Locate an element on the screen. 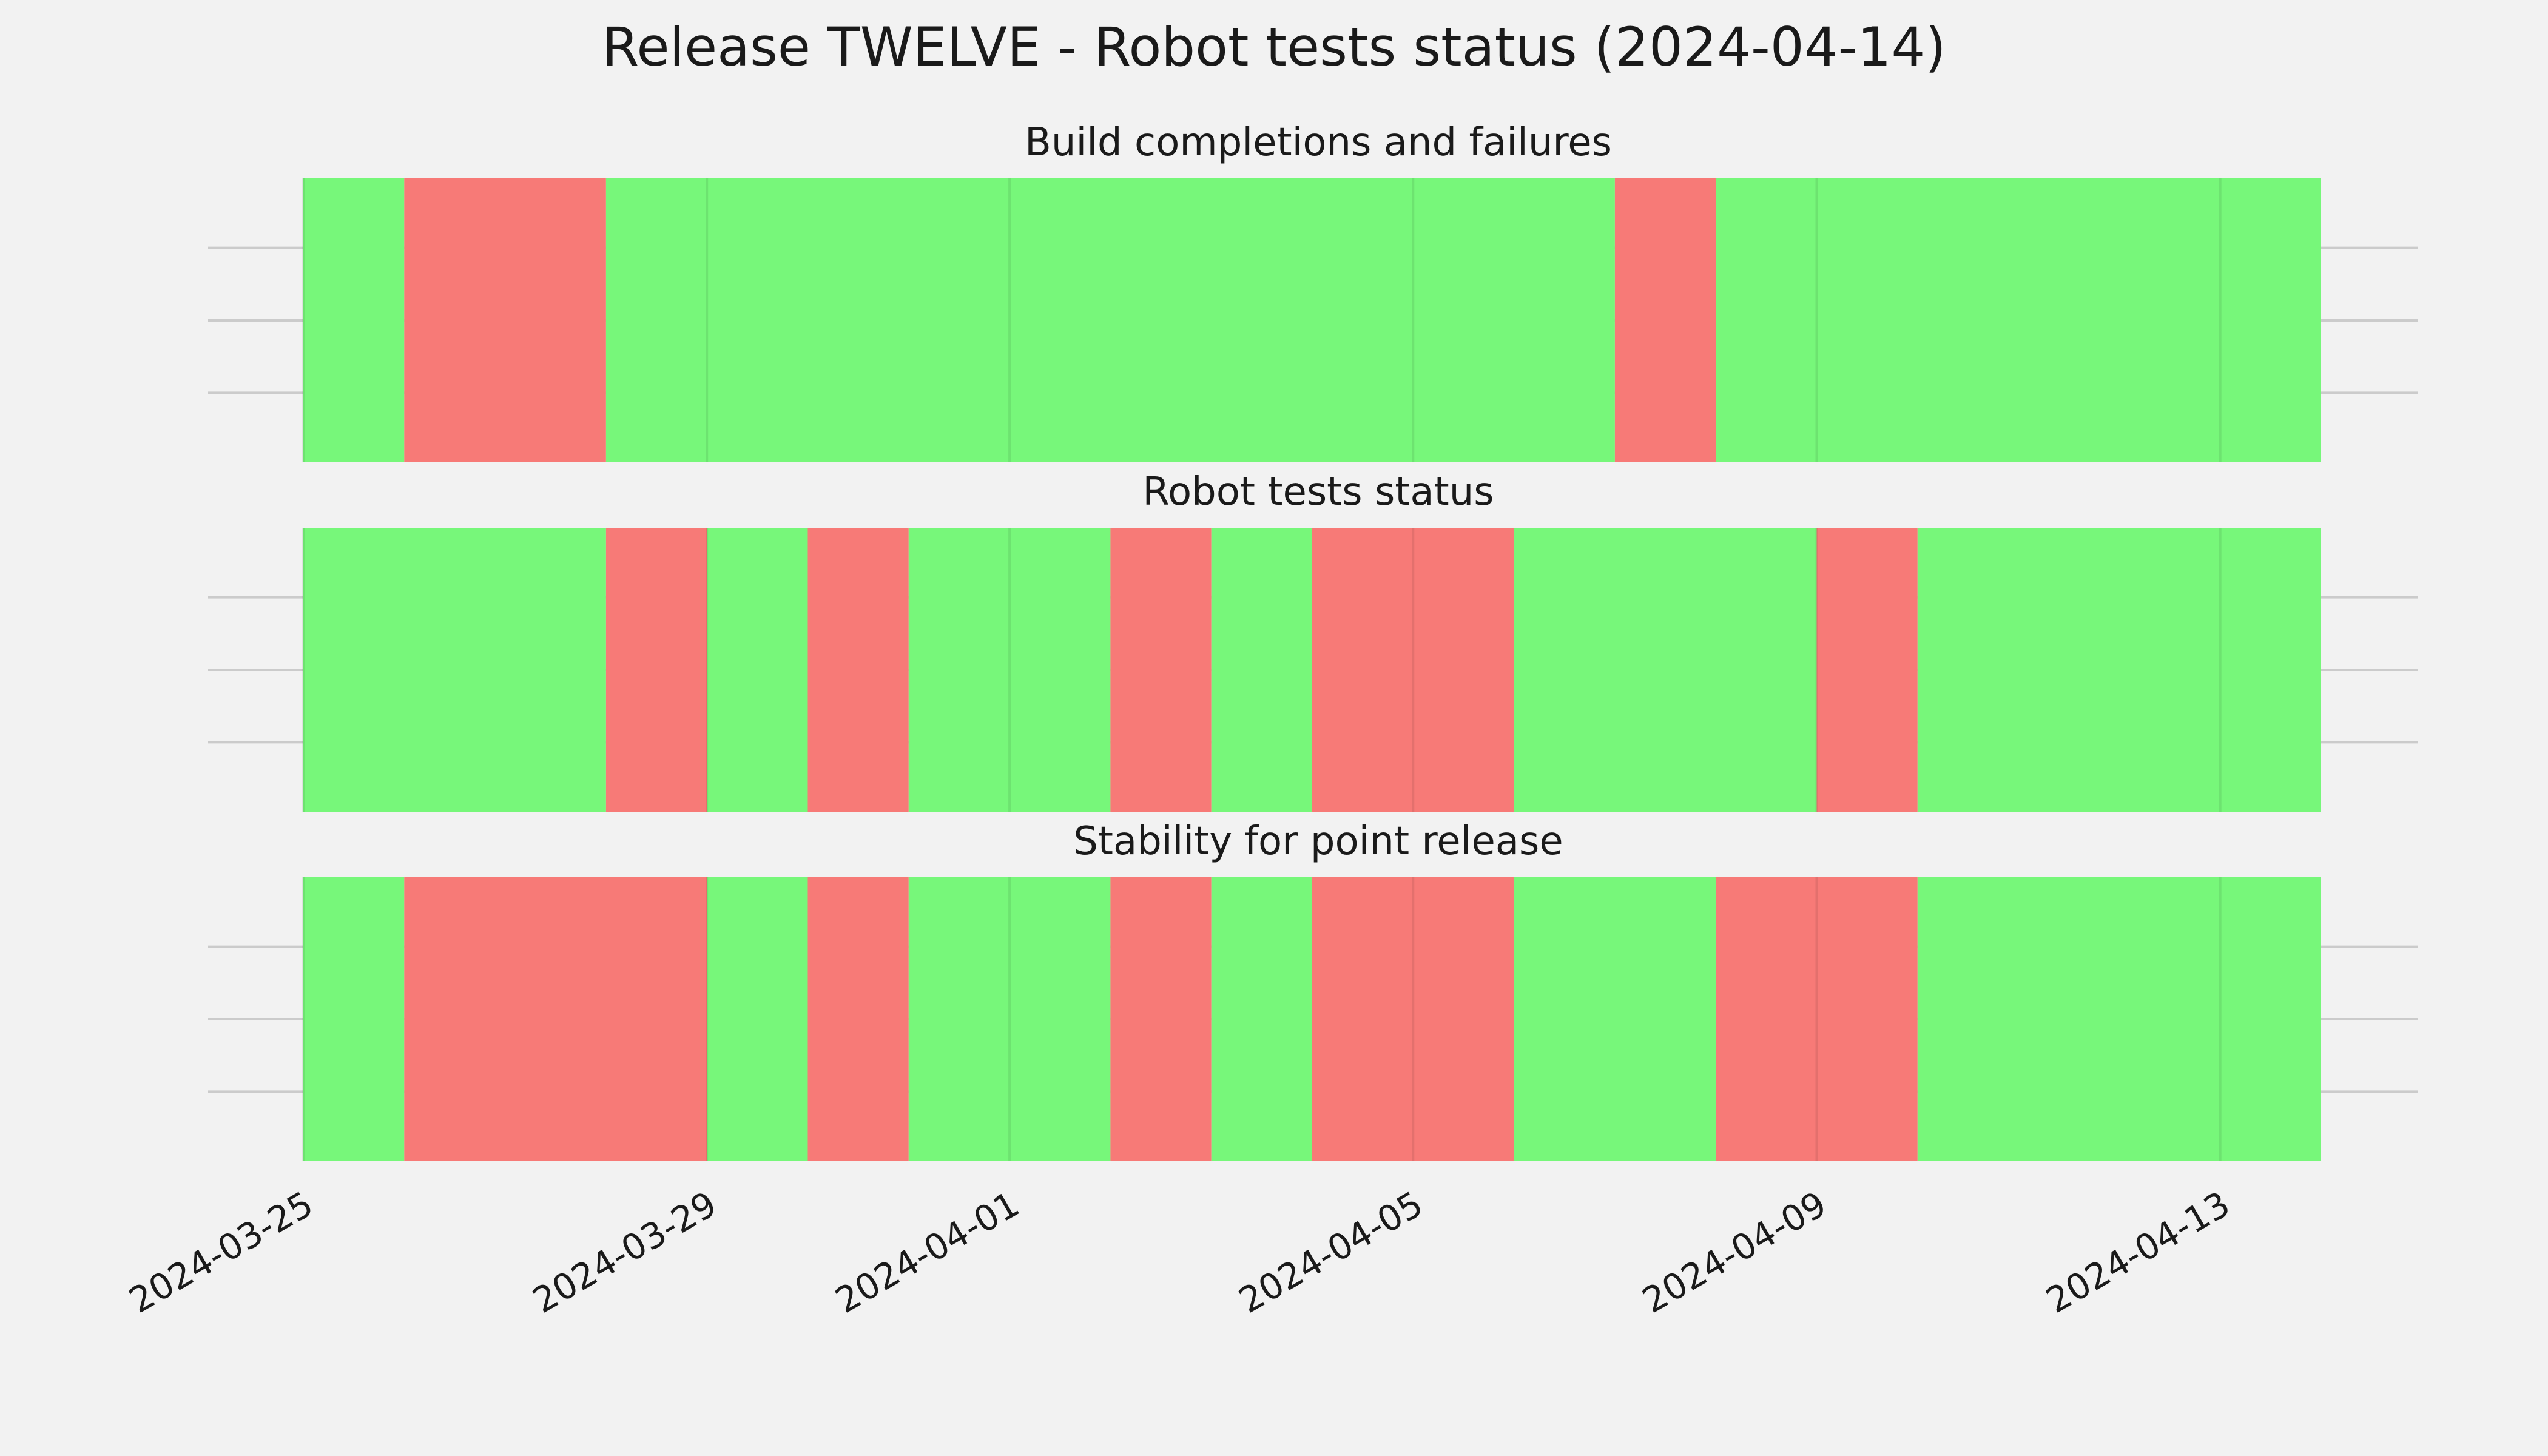  panel-title: Stability for point release is located at coordinates (1318, 841).